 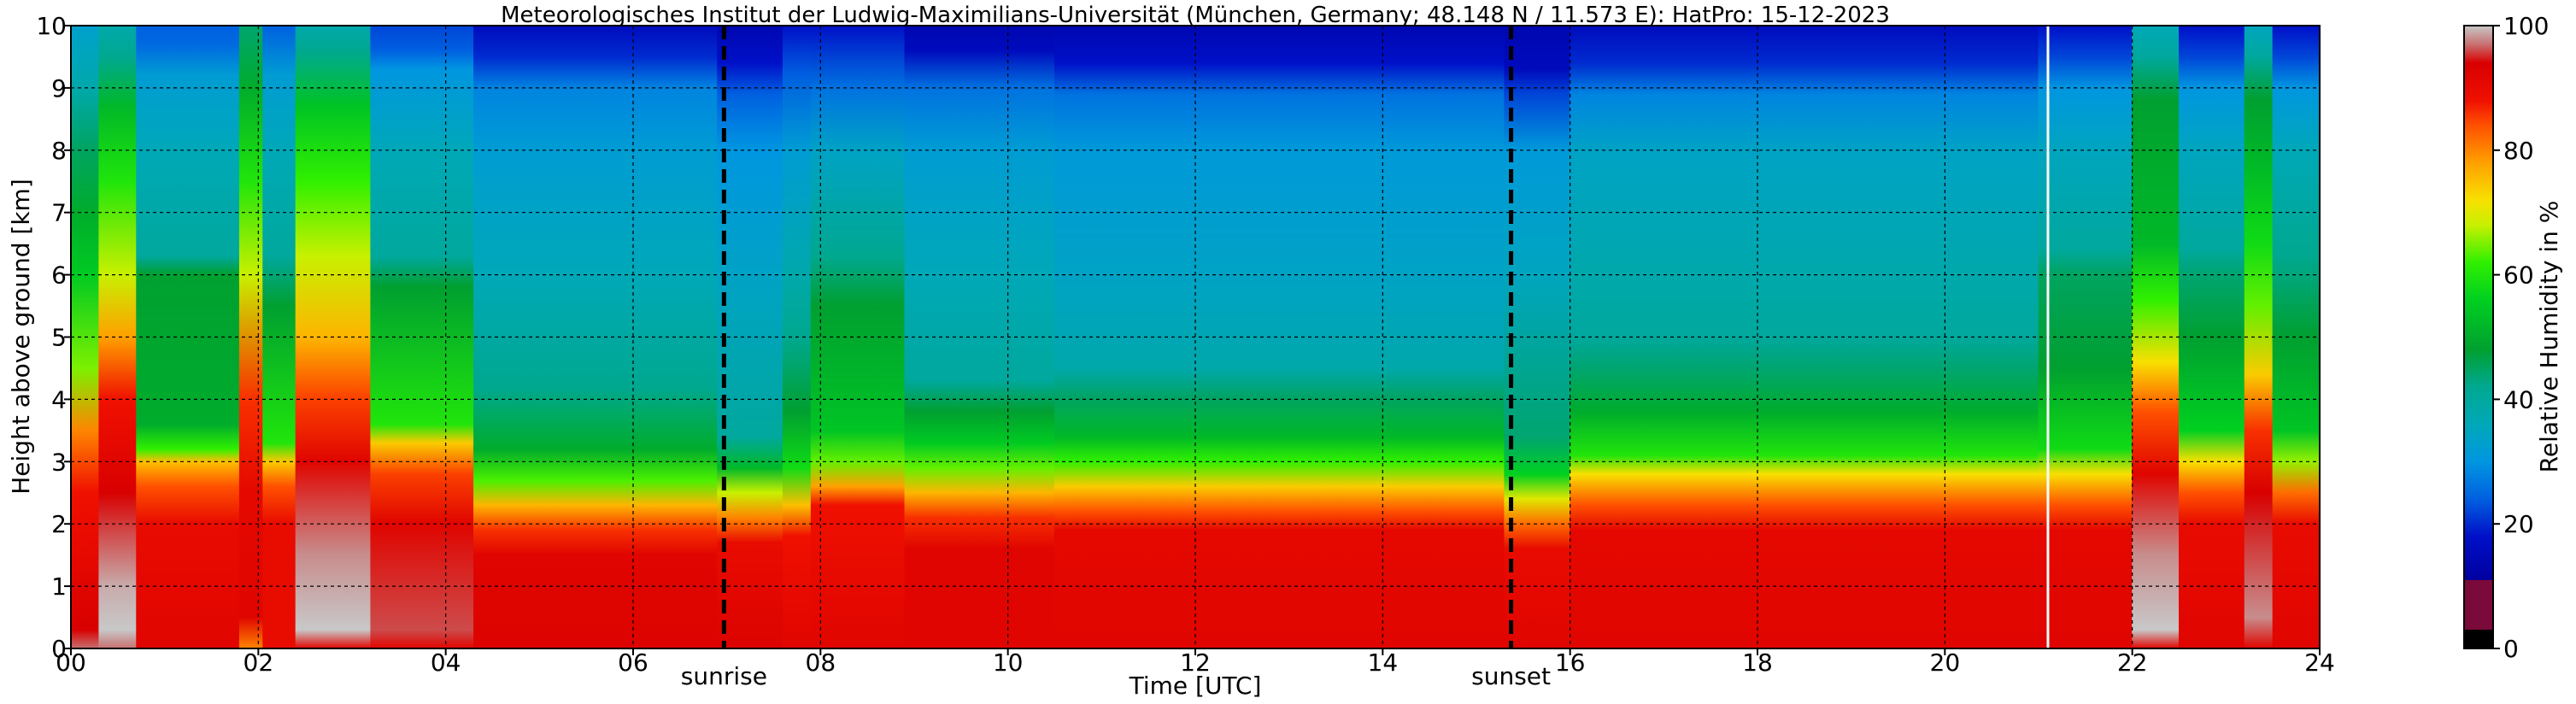 What do you see at coordinates (2518, 524) in the screenshot?
I see `colorbar-tick-label: 20` at bounding box center [2518, 524].